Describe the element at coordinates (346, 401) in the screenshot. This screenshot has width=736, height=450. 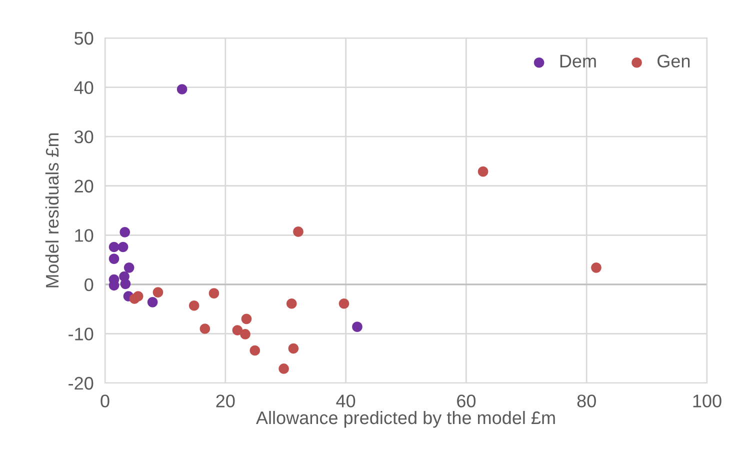
I see `x-tick-label: 40` at that location.